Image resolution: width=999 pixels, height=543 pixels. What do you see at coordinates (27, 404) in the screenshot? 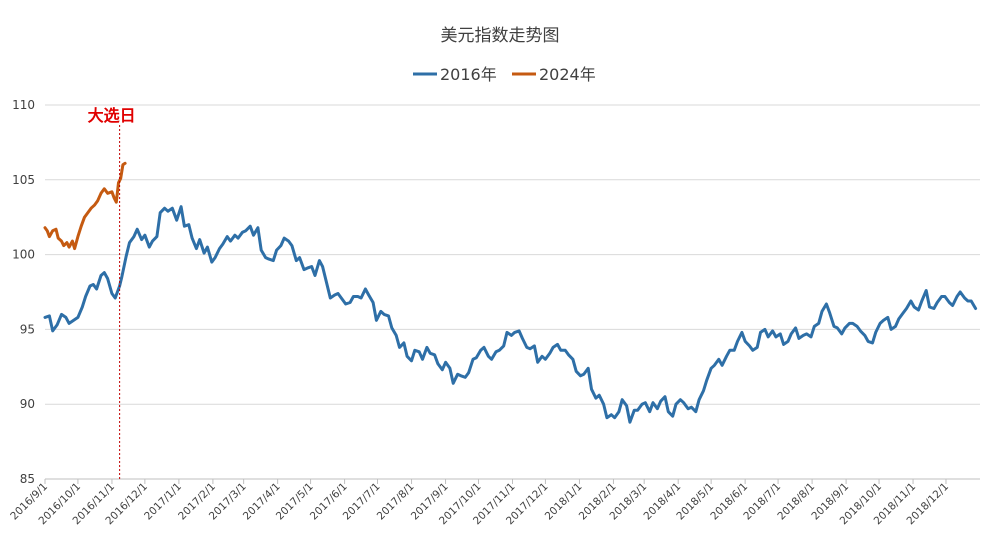
I see `y-tick-label: 90` at bounding box center [27, 404].